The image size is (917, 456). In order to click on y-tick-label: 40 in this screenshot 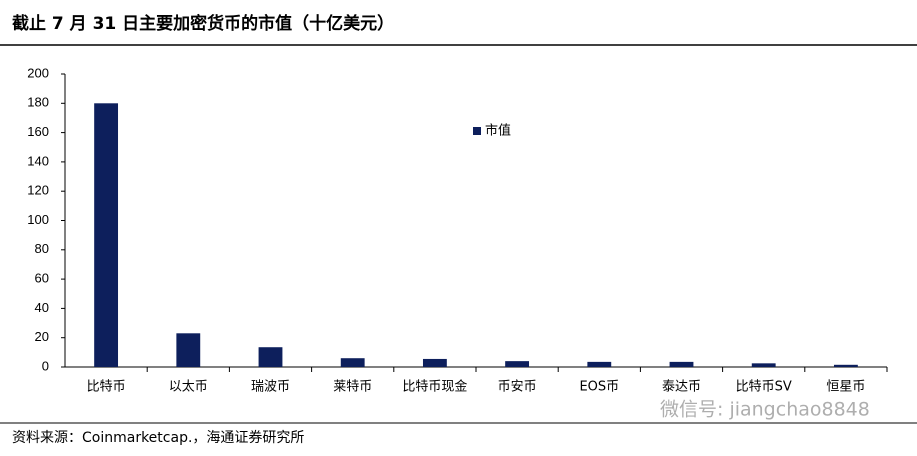, I will do `click(42, 307)`.